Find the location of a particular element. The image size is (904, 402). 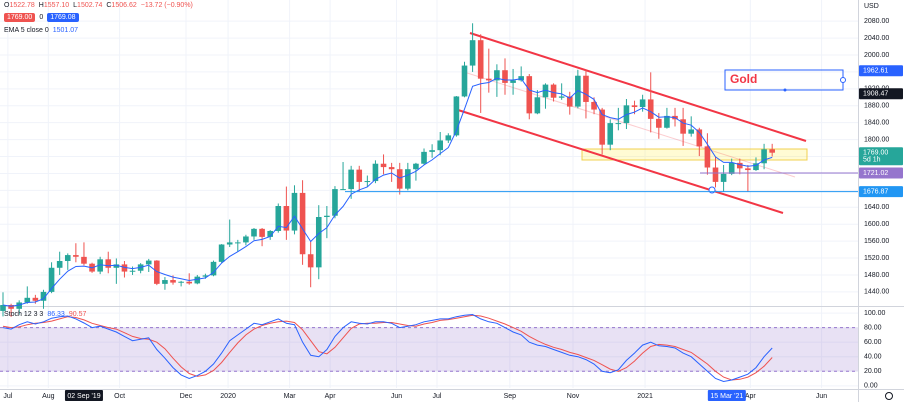

ohlc-item: L1502.74 is located at coordinates (87, 5).